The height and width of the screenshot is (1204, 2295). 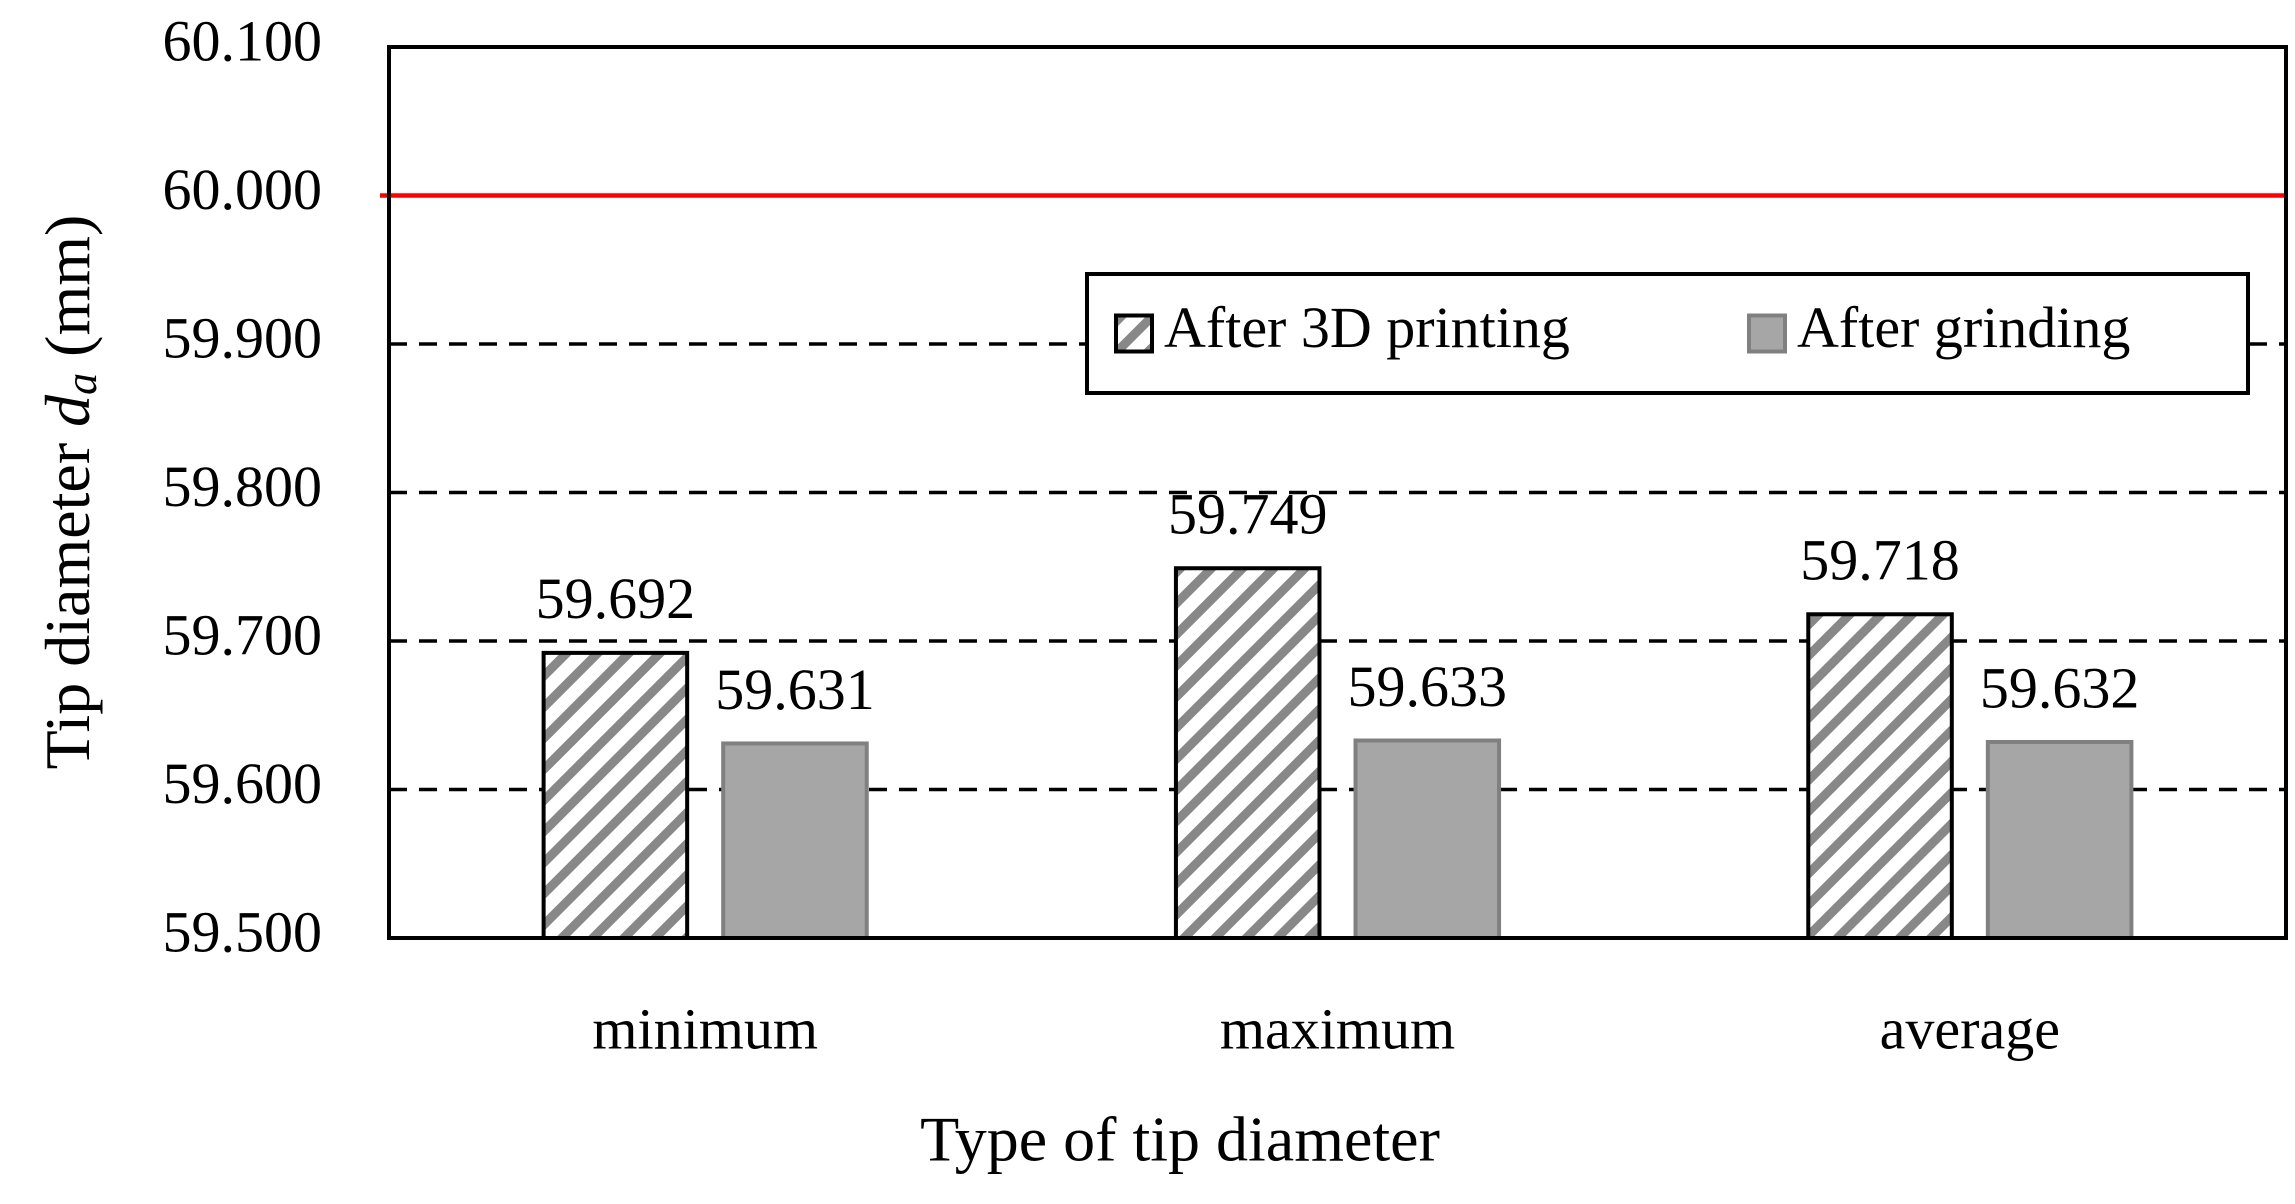 I want to click on x-tick-label: average, so click(x=1970, y=1028).